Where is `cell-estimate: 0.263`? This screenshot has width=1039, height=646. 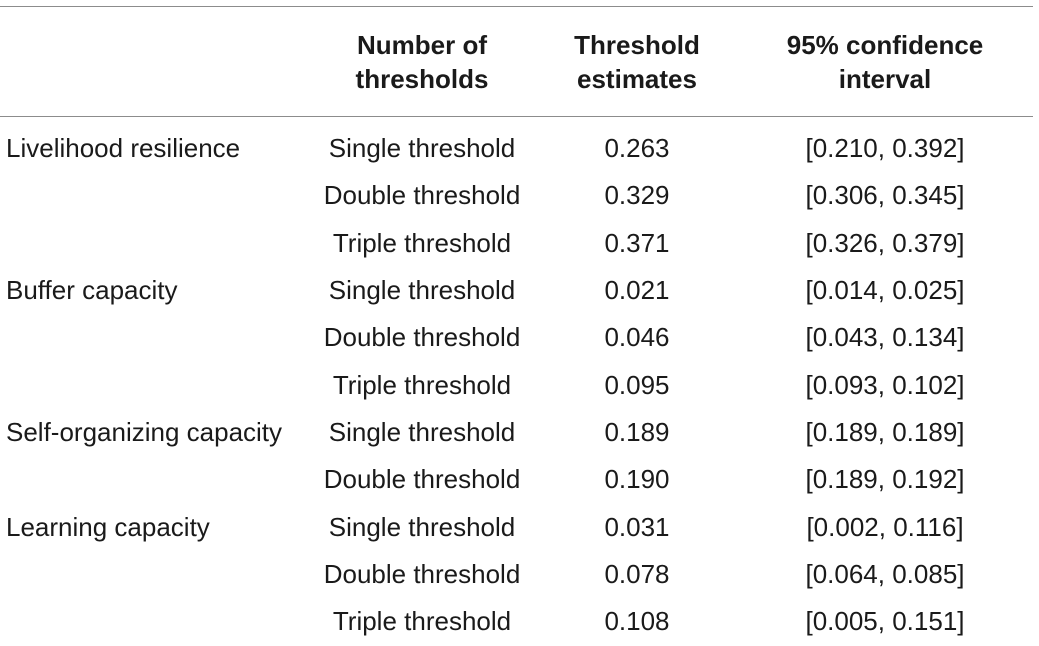
cell-estimate: 0.263 is located at coordinates (637, 148).